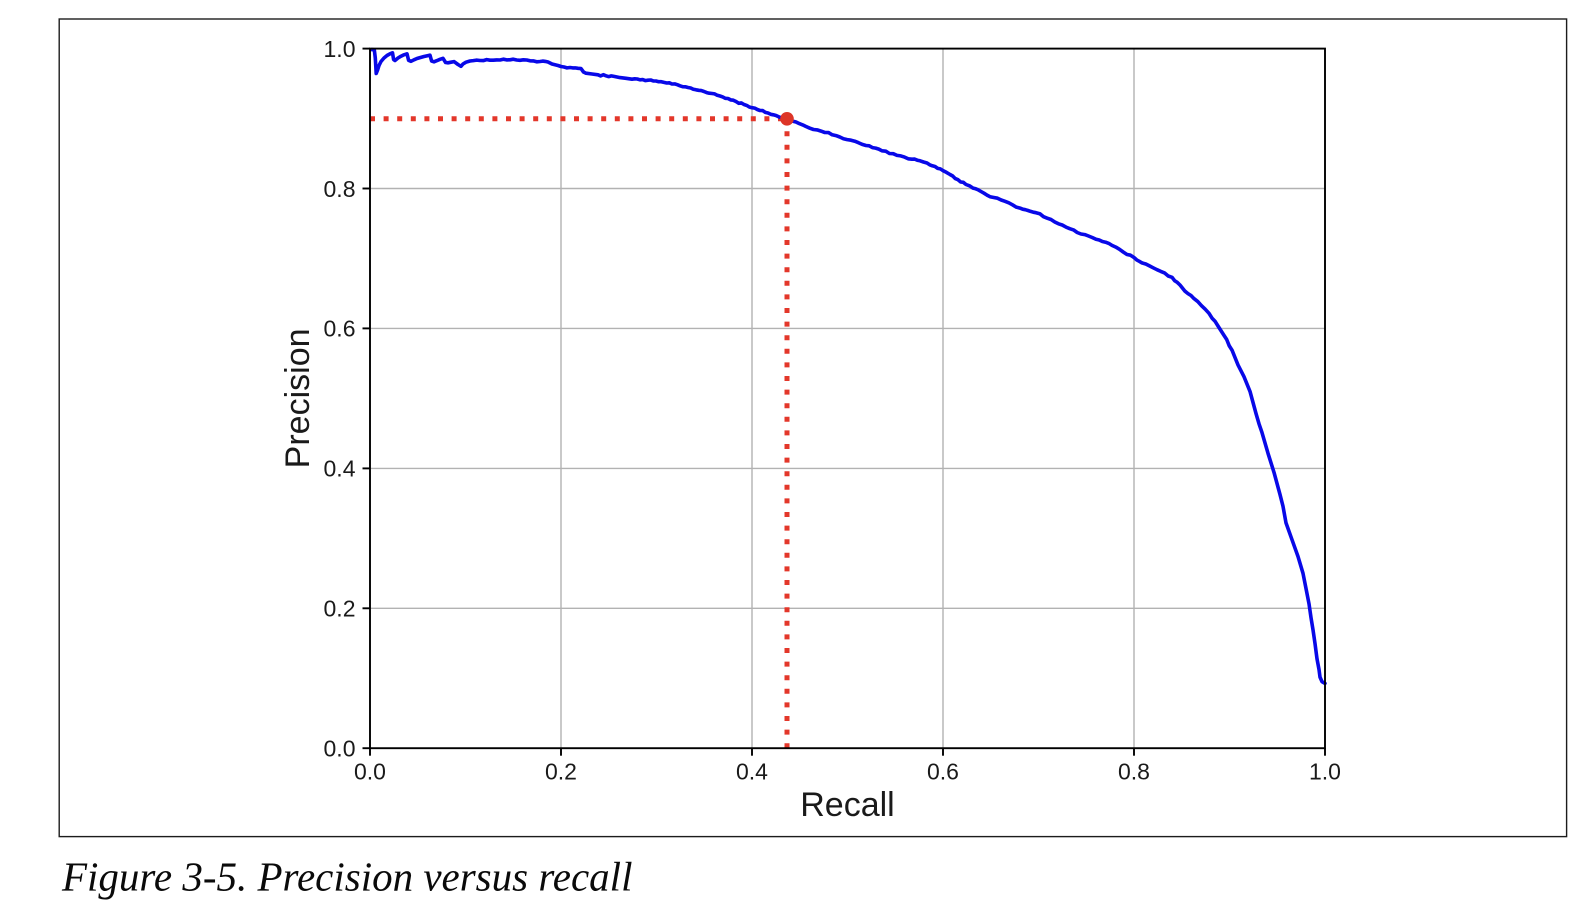 The width and height of the screenshot is (1578, 916). What do you see at coordinates (847, 805) in the screenshot?
I see `svg-text: Recall` at bounding box center [847, 805].